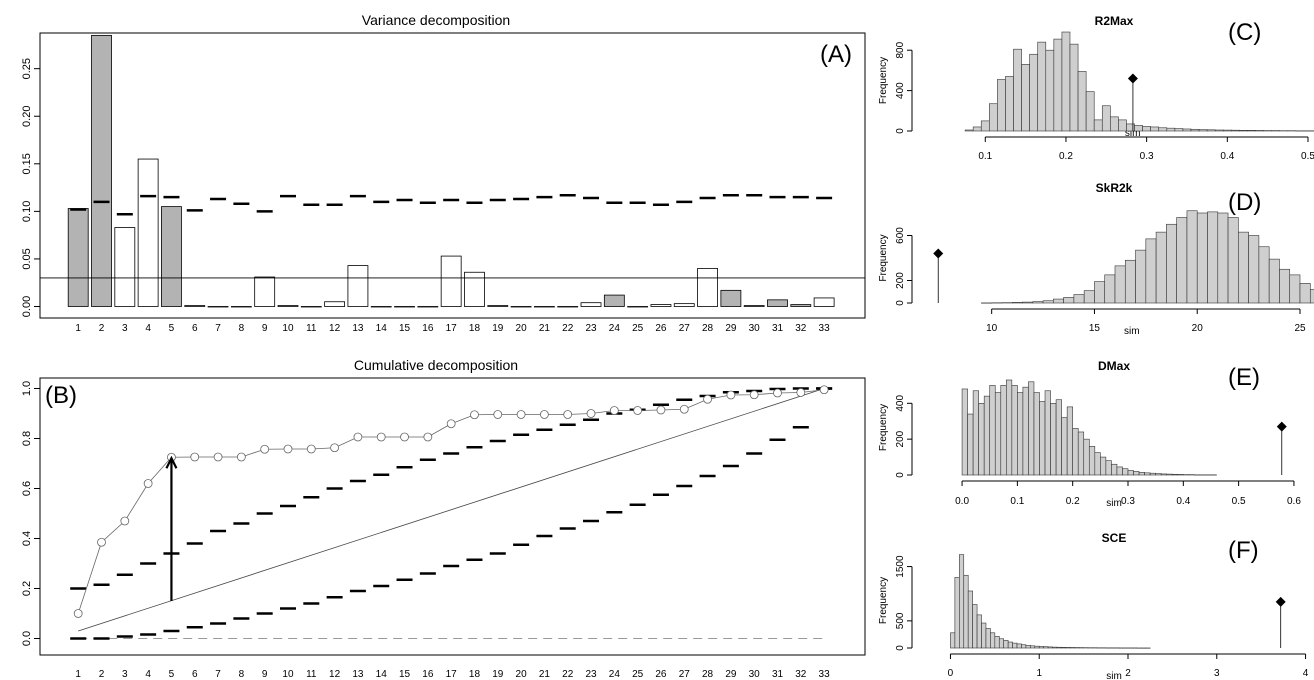 The image size is (1314, 680). I want to click on x-tick-label: 9, so click(265, 674).